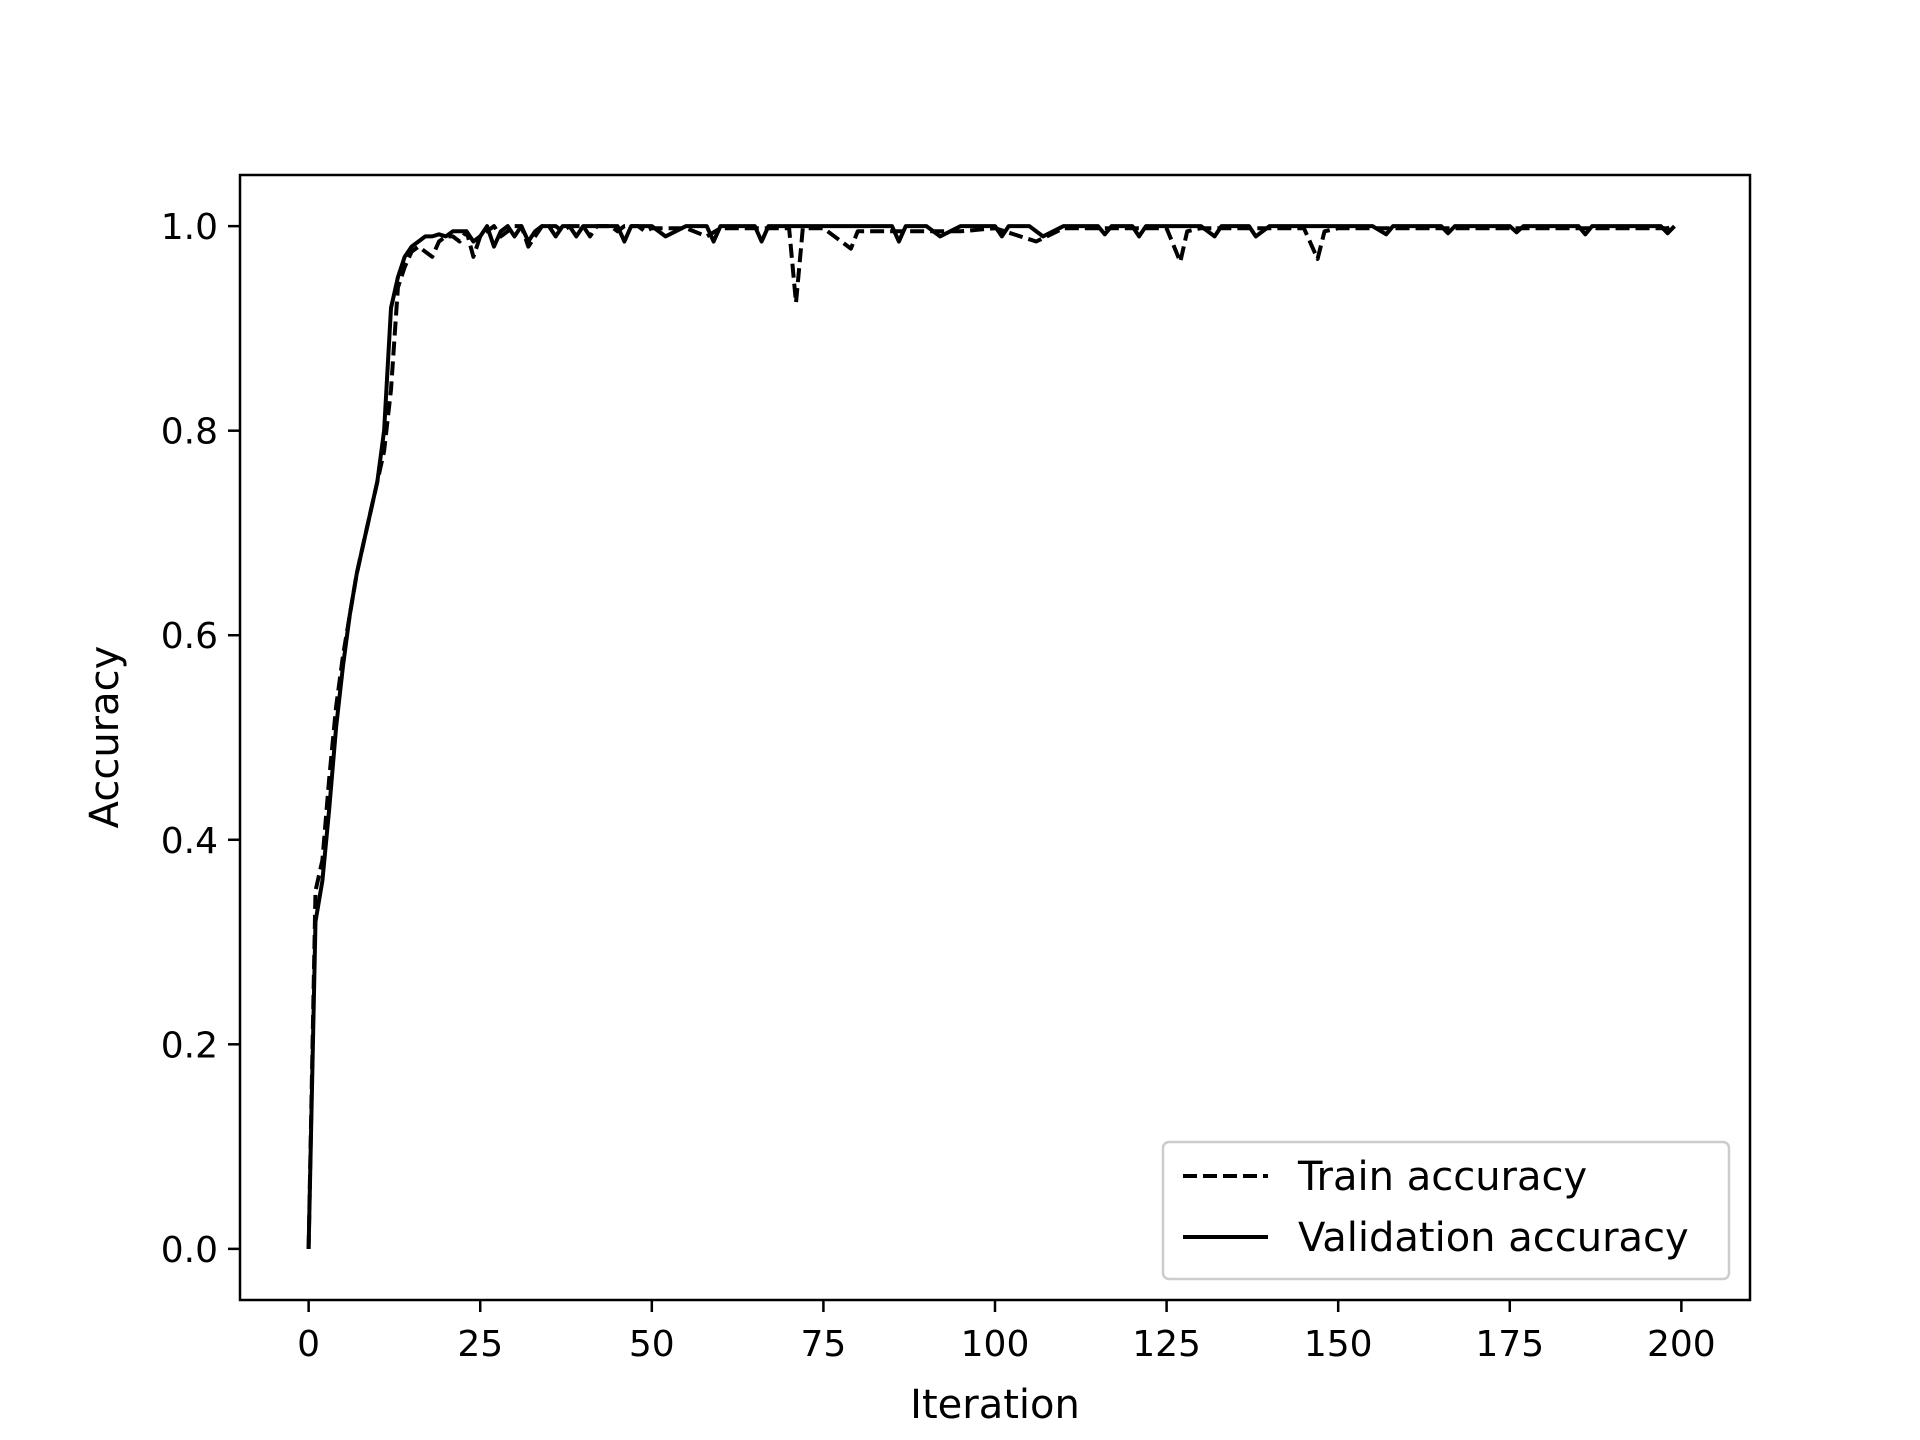  Describe the element at coordinates (995, 1344) in the screenshot. I see `x-tick-label: 100` at that location.